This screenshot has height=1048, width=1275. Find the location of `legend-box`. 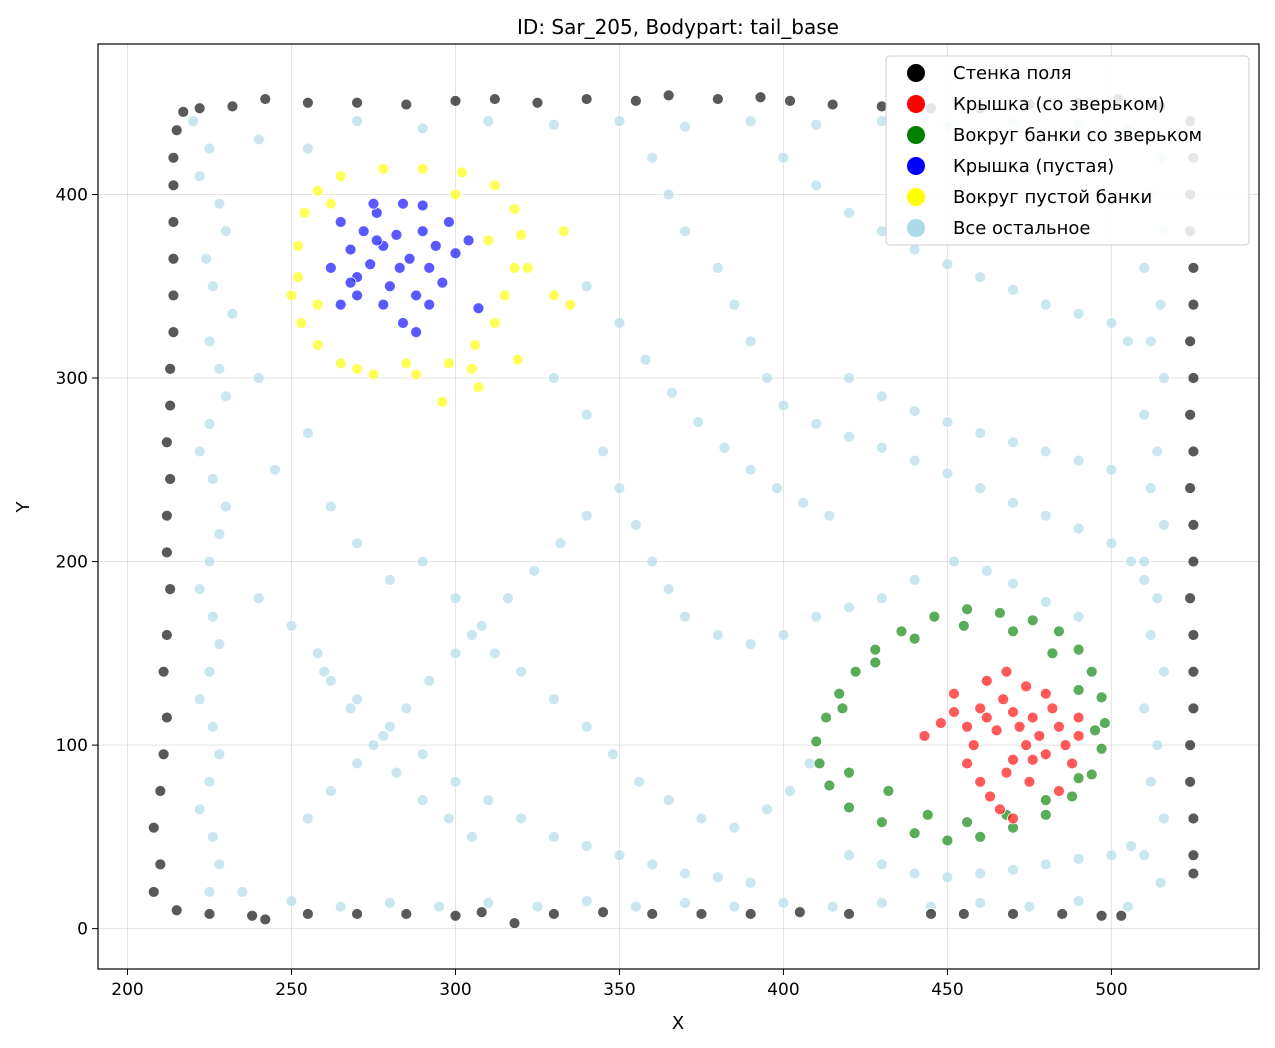

legend-box is located at coordinates (1067, 150).